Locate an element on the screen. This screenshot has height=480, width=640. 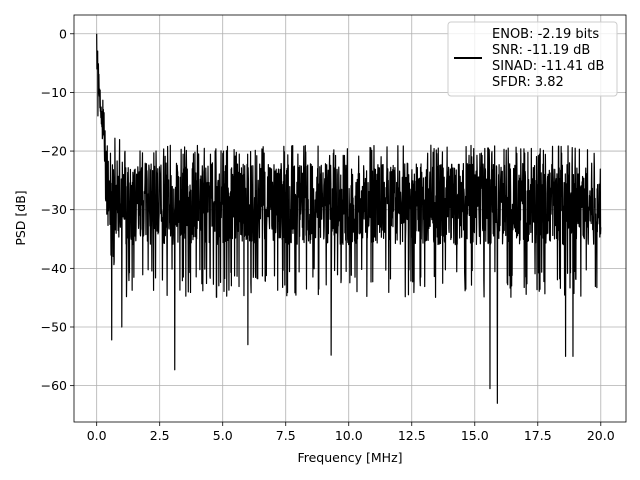
y-tick-label: 0 is located at coordinates (63, 33).